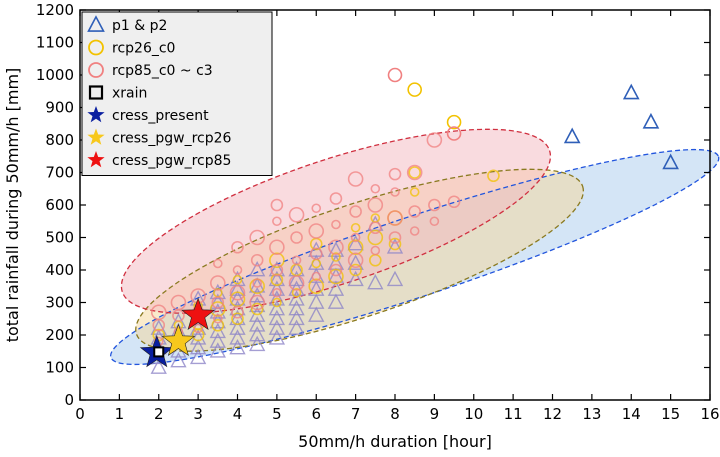  What do you see at coordinates (12, 205) in the screenshot?
I see `y-axis-label: total rainfall during 50mm/h [mm]` at bounding box center [12, 205].